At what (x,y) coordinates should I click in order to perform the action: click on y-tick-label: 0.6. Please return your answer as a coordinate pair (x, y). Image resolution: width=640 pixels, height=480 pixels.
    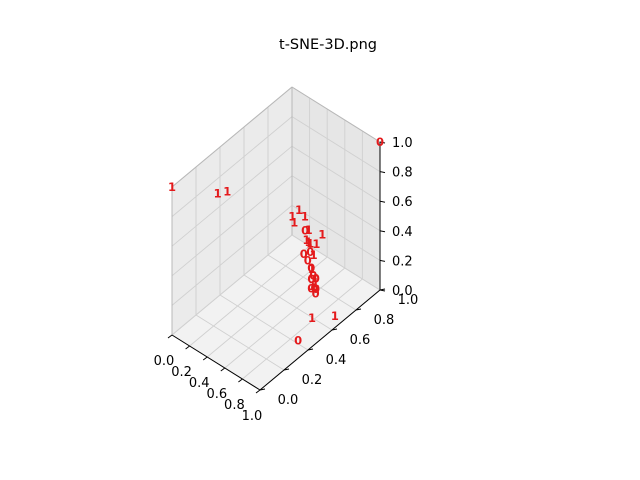
    Looking at the image, I should click on (360, 340).